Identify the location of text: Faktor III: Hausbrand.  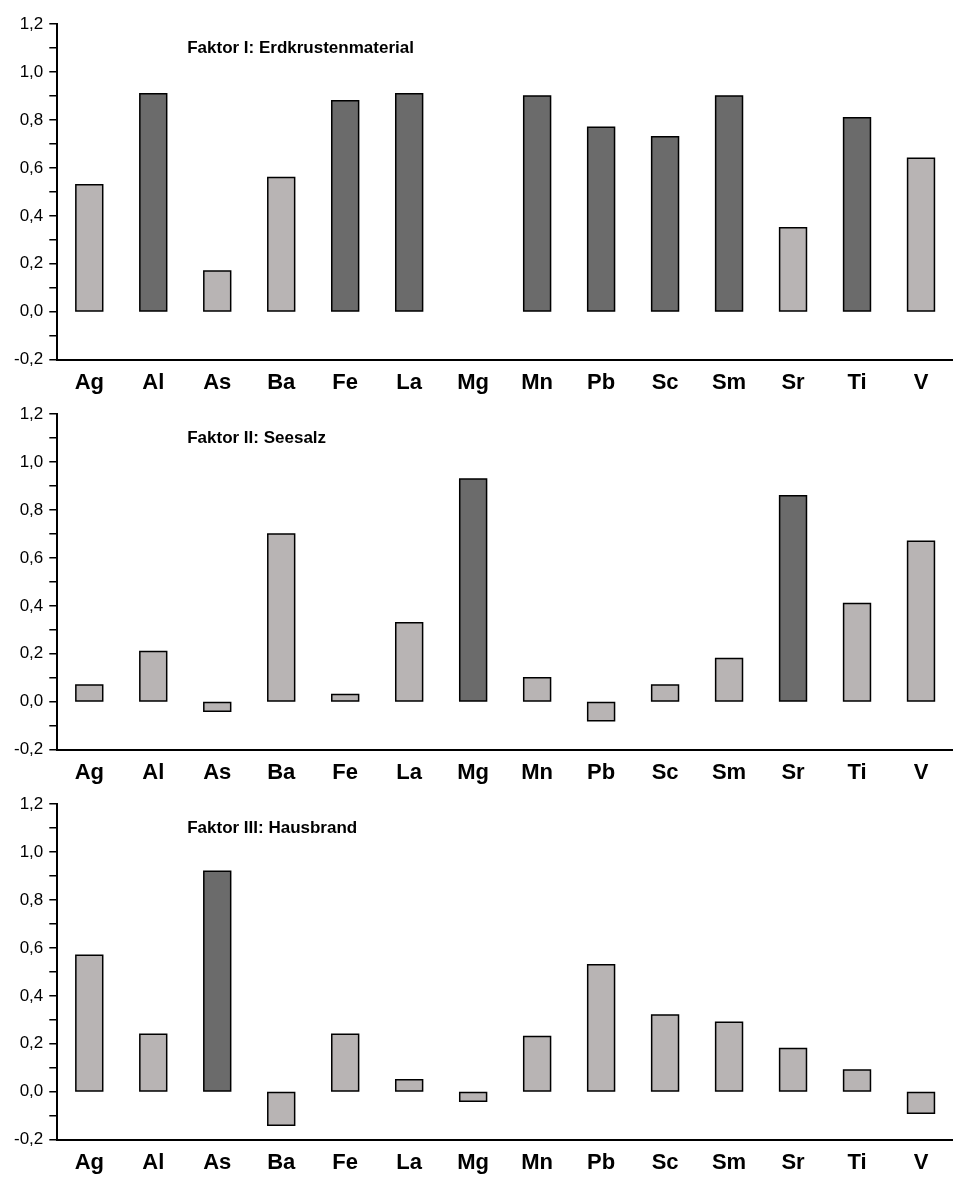
(272, 827).